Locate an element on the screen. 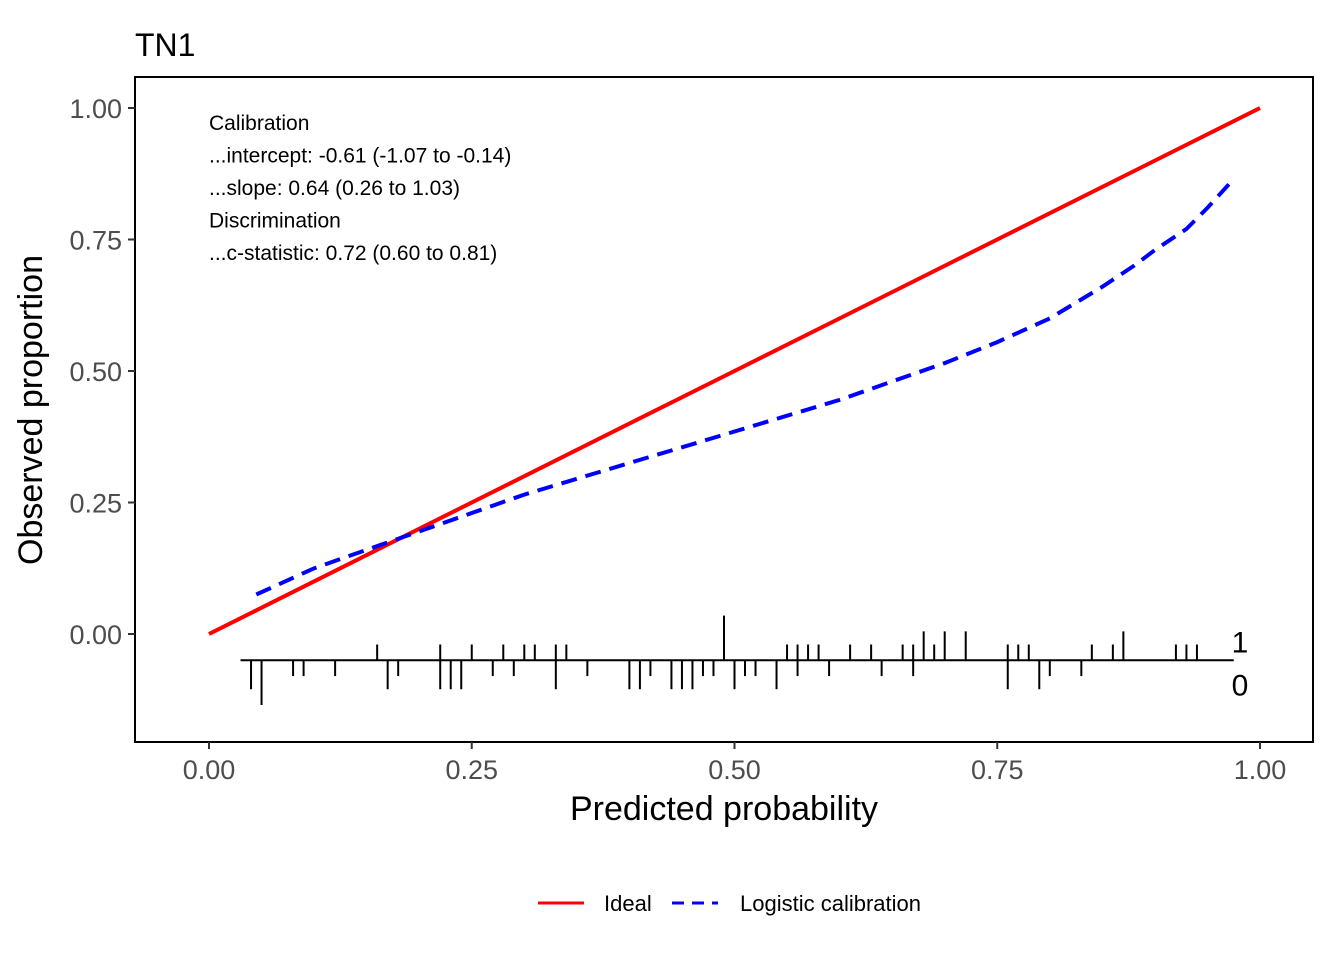 The width and height of the screenshot is (1344, 960). x-tick-label: 0.25 is located at coordinates (471, 770).